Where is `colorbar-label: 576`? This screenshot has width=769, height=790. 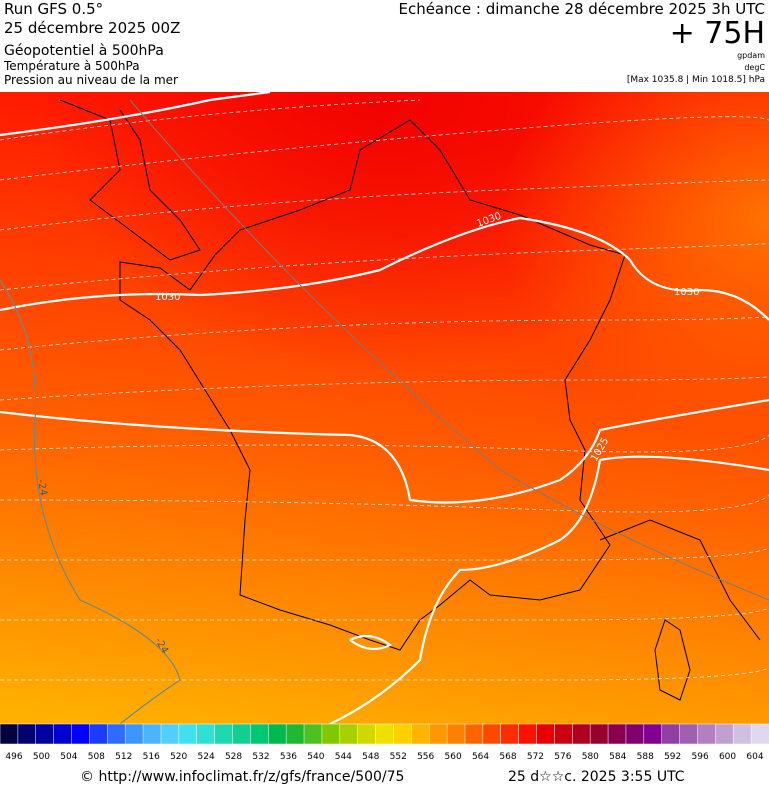
colorbar-label: 576 is located at coordinates (562, 757).